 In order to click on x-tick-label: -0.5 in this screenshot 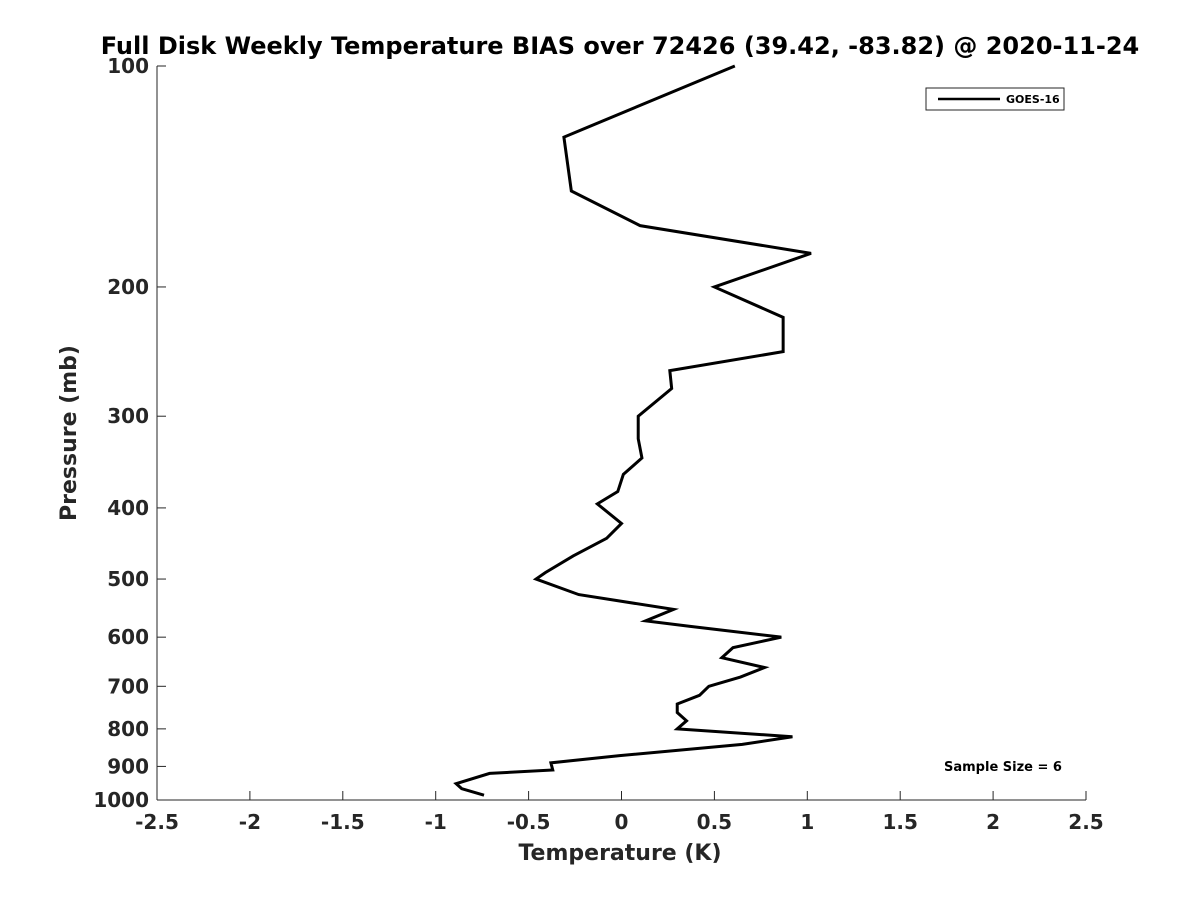, I will do `click(529, 822)`.